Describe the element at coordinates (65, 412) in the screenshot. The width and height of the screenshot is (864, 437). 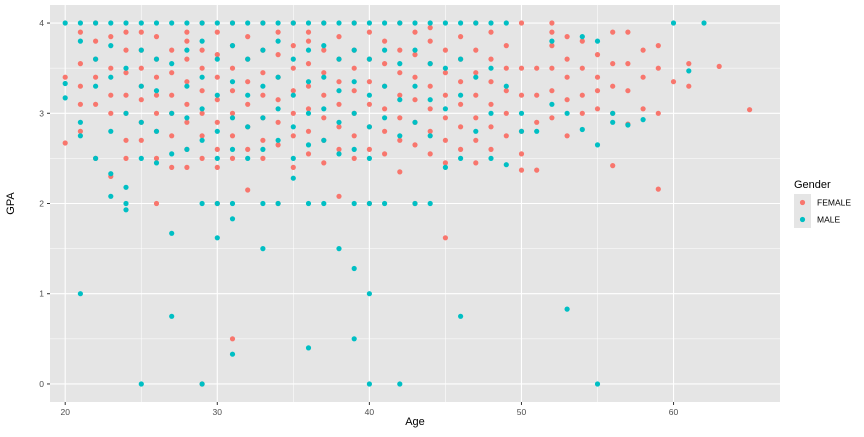
I see `x-tick-label: 20` at that location.